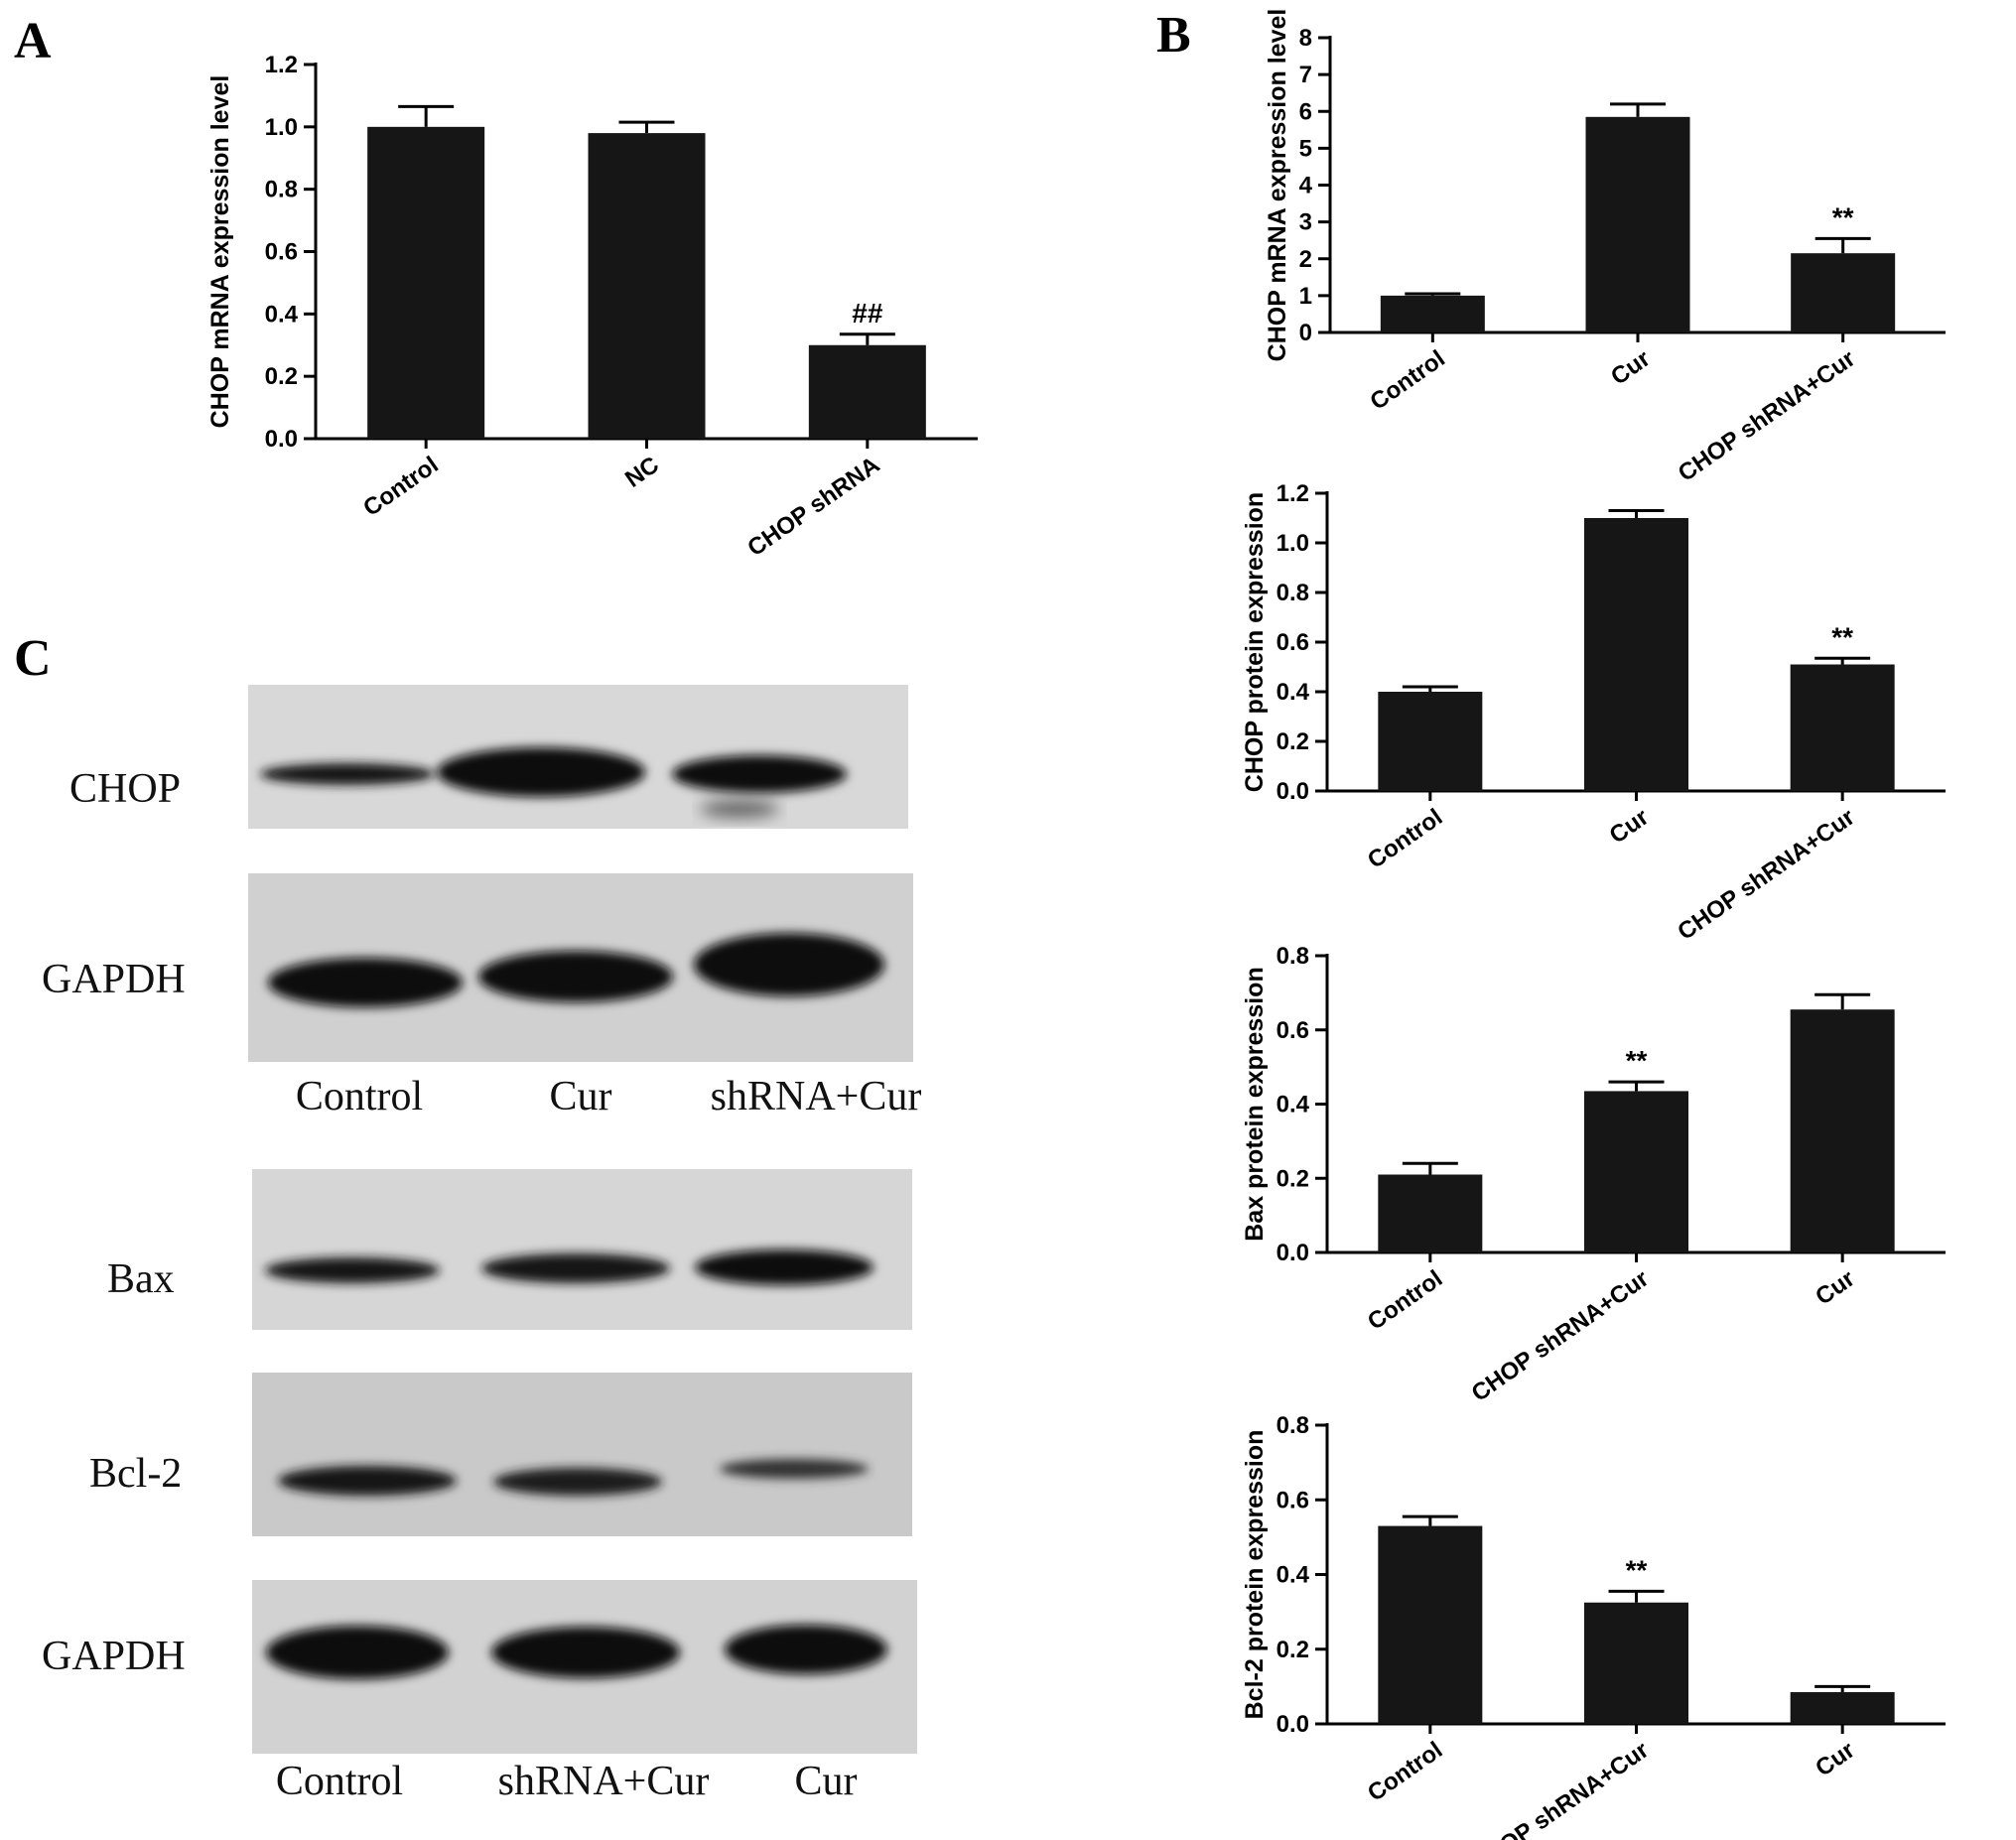  I want to click on blot-membrane-bax, so click(582, 1249).